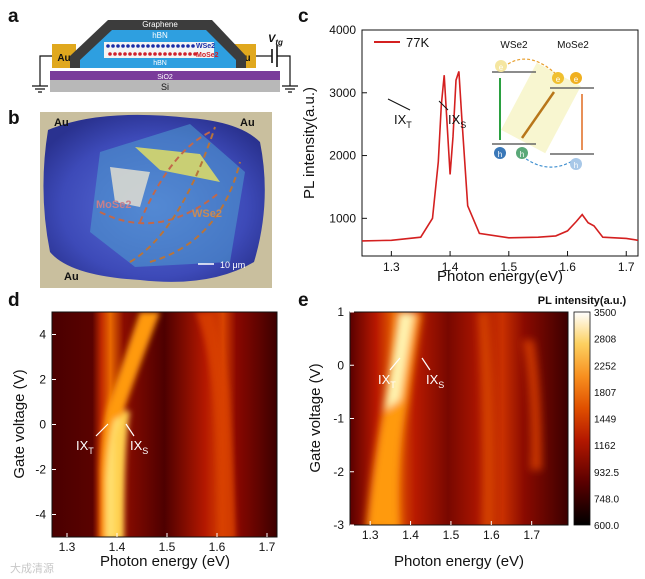 The width and height of the screenshot is (645, 579). I want to click on x-tick-label: 1.5, so click(451, 535).